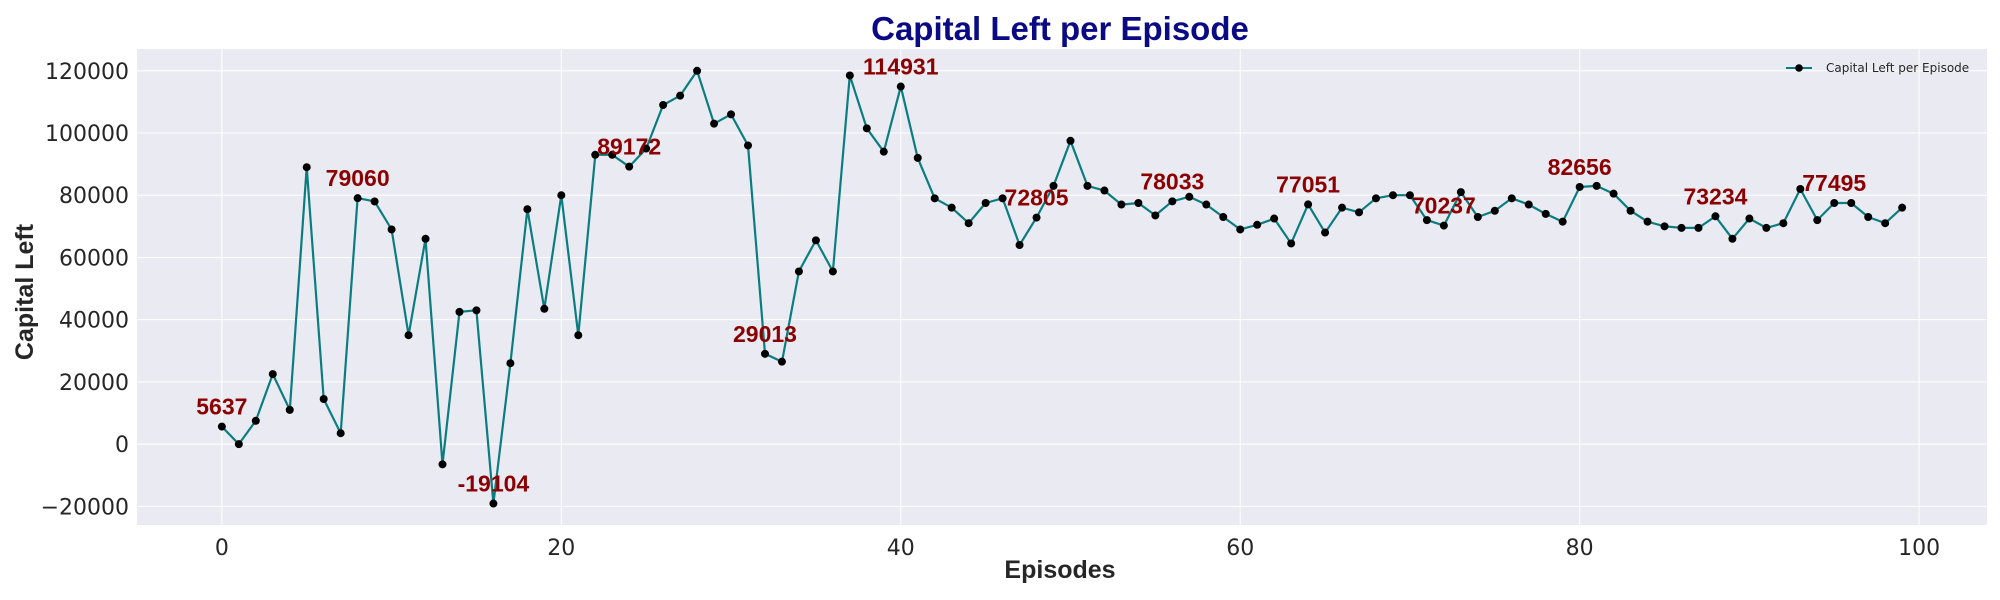 This screenshot has width=2000, height=600. I want to click on data-label: 82656, so click(1580, 167).